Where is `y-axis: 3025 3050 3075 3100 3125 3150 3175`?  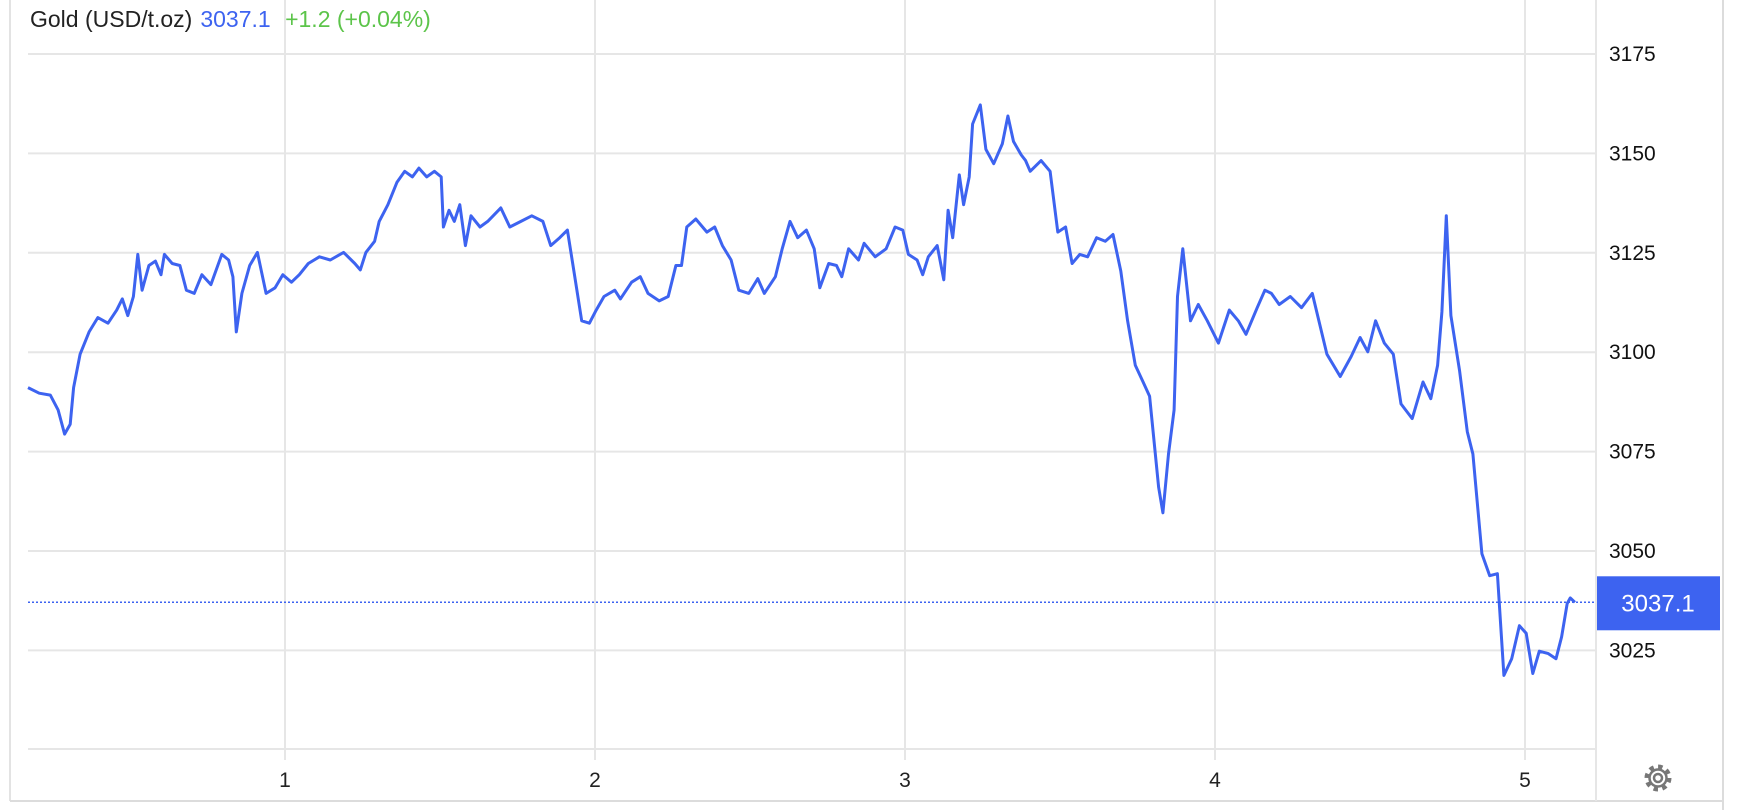 y-axis: 3025 3050 3075 3100 3125 3150 3175 is located at coordinates (1632, 352).